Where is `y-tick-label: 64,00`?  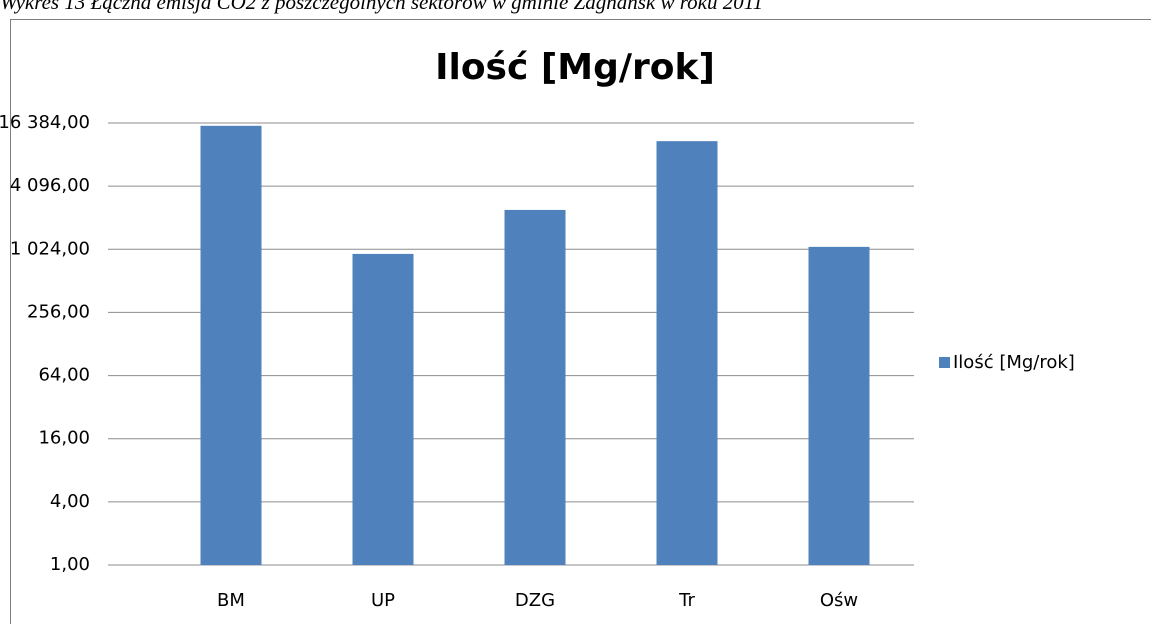
y-tick-label: 64,00 is located at coordinates (64, 375).